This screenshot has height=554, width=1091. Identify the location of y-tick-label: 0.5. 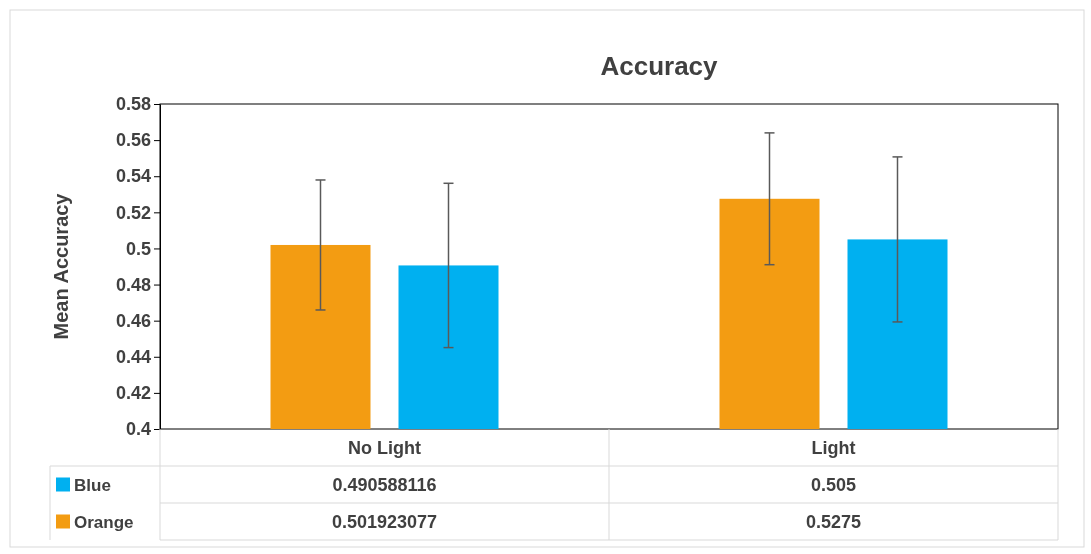
(138, 248).